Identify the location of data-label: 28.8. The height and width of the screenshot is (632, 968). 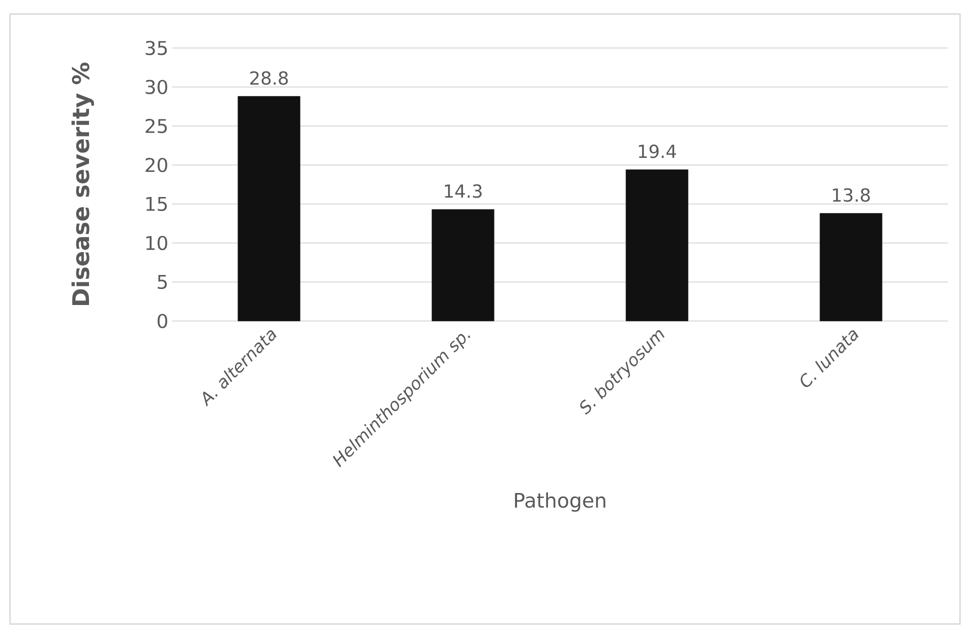
(269, 78).